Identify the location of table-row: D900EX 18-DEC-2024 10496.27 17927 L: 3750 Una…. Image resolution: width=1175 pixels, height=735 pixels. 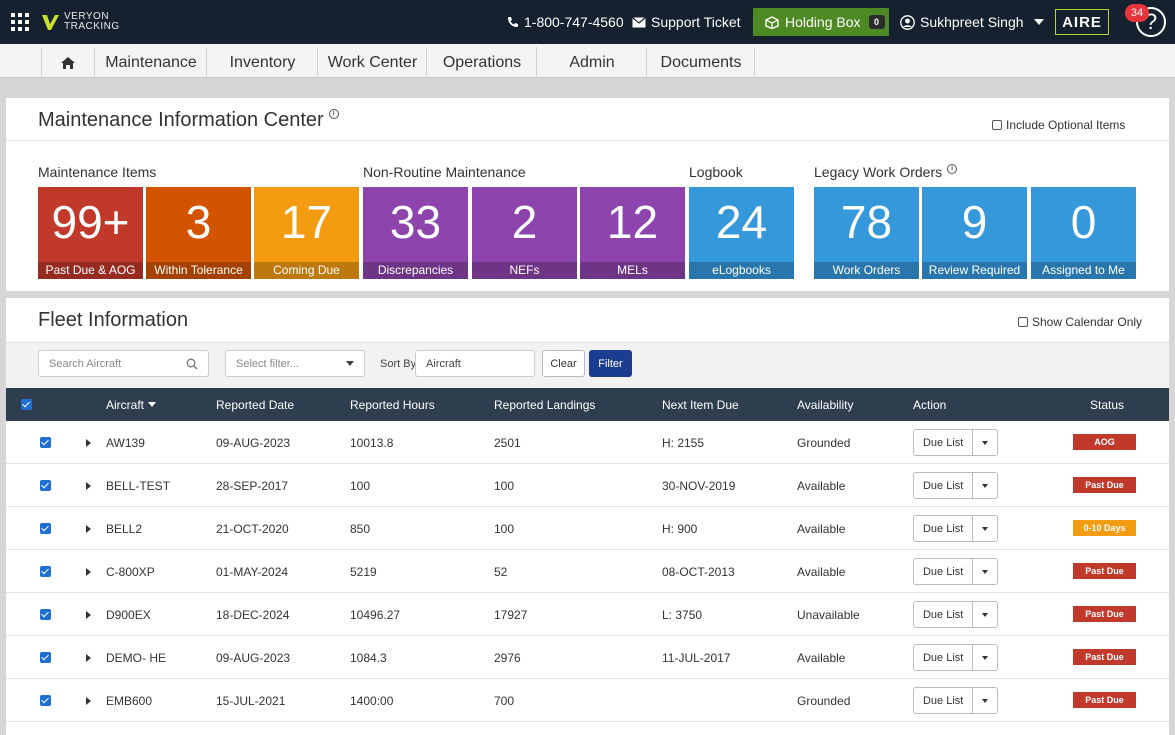
(587, 614).